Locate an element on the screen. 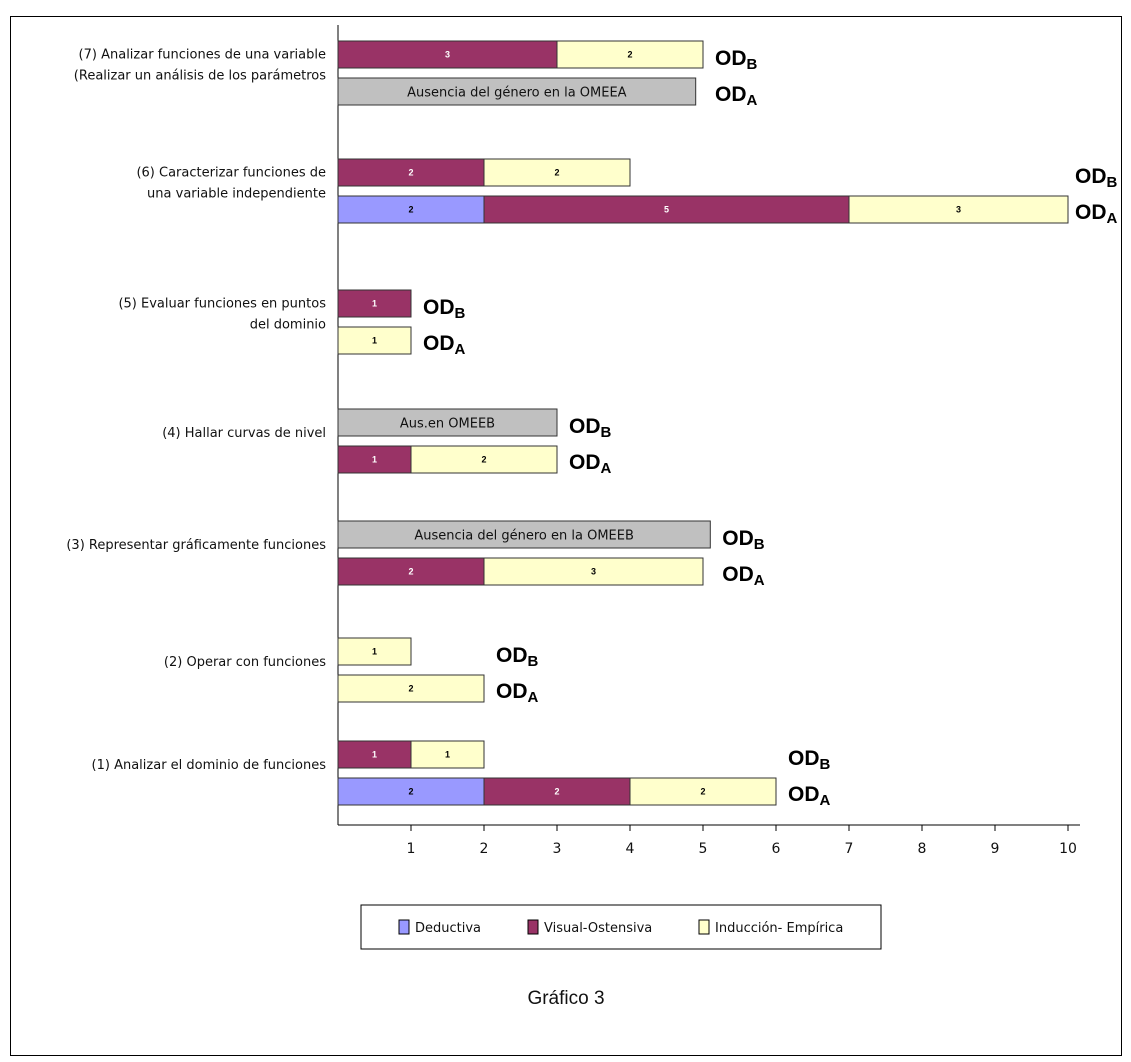 Image resolution: width=1131 pixels, height=1062 pixels. legend-label-2: Inducción- Empírica is located at coordinates (779, 928).